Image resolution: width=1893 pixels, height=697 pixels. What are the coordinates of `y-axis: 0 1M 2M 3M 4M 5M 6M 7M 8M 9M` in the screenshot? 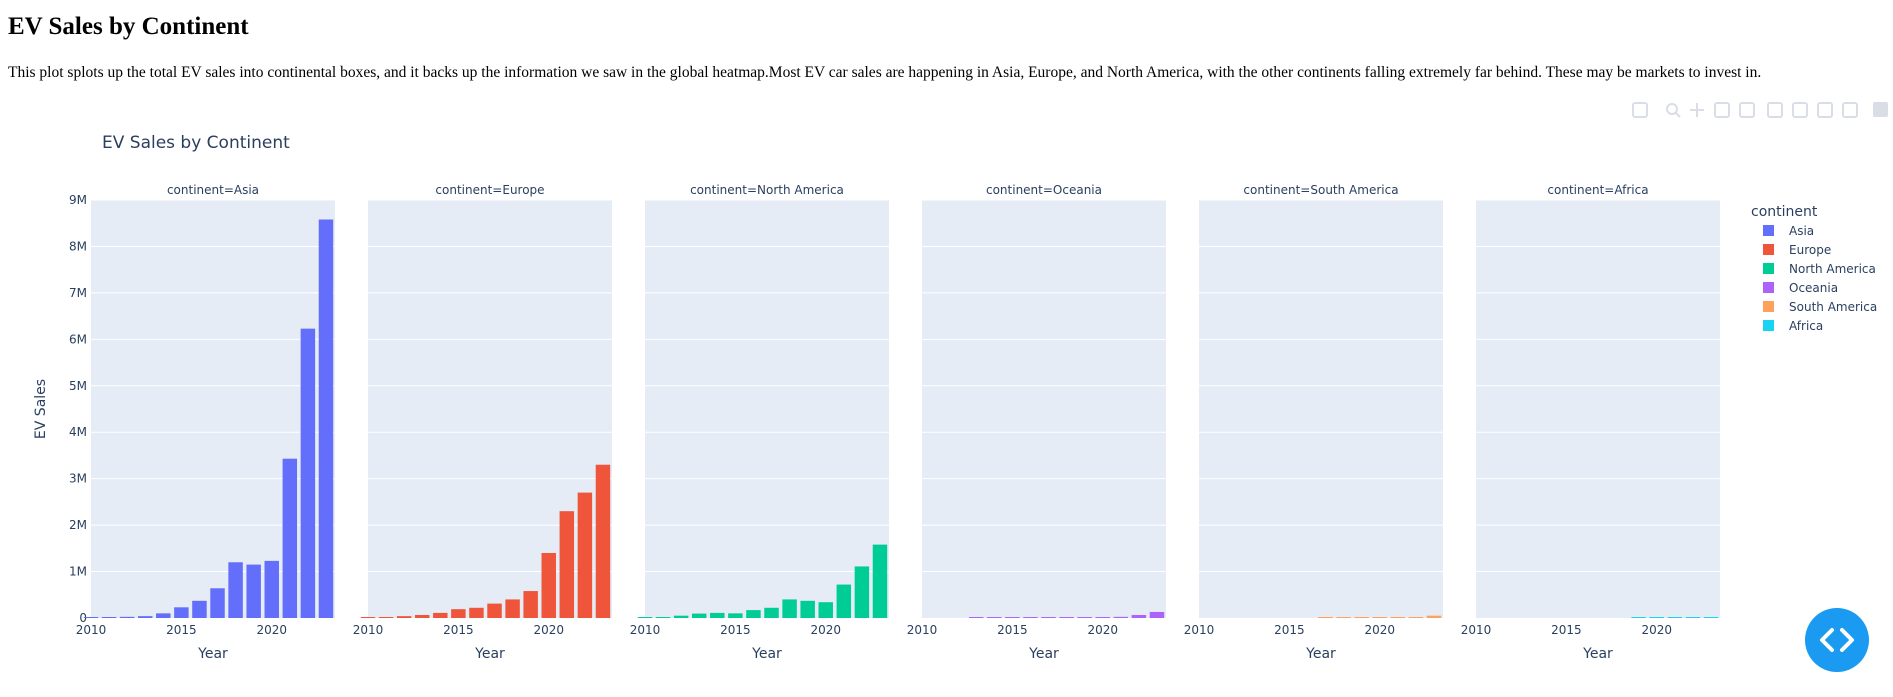 It's located at (78, 409).